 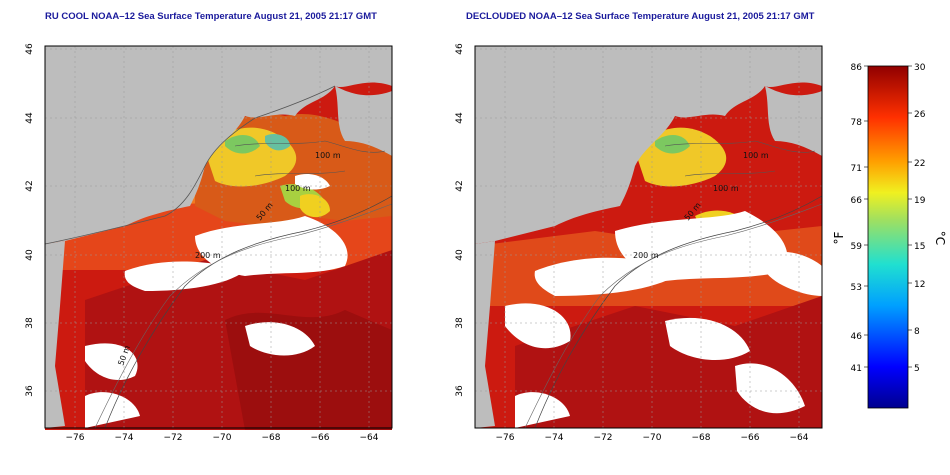 I want to click on right-contour-label: 200 m, so click(x=646, y=255).